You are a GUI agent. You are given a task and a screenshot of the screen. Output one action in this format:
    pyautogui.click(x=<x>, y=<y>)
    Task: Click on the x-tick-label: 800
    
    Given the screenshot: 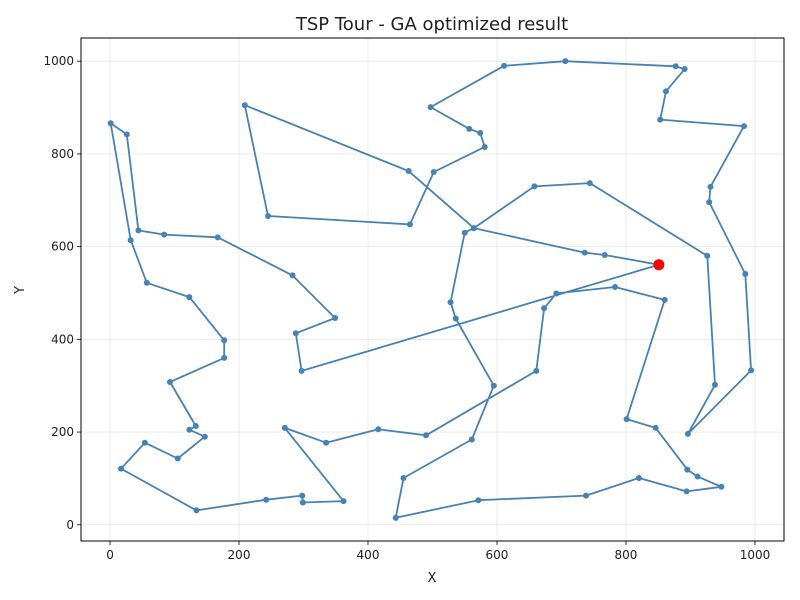 What is the action you would take?
    pyautogui.click(x=626, y=555)
    